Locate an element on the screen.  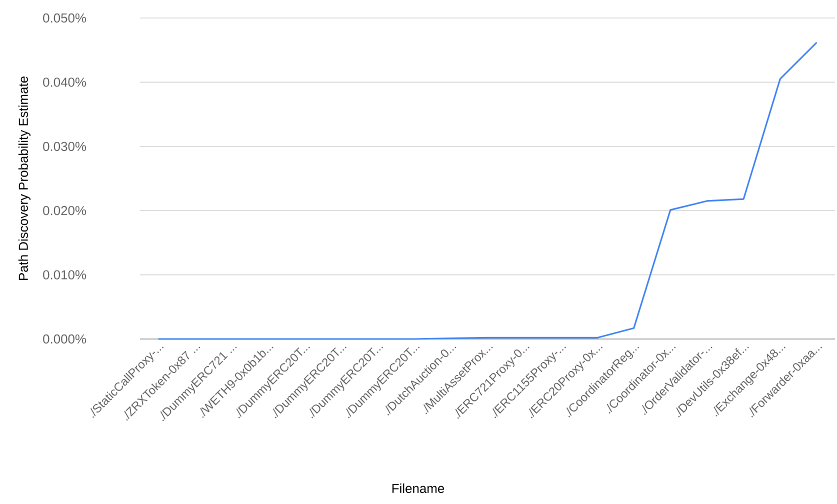
y-tick-label: 0.050% is located at coordinates (64, 18).